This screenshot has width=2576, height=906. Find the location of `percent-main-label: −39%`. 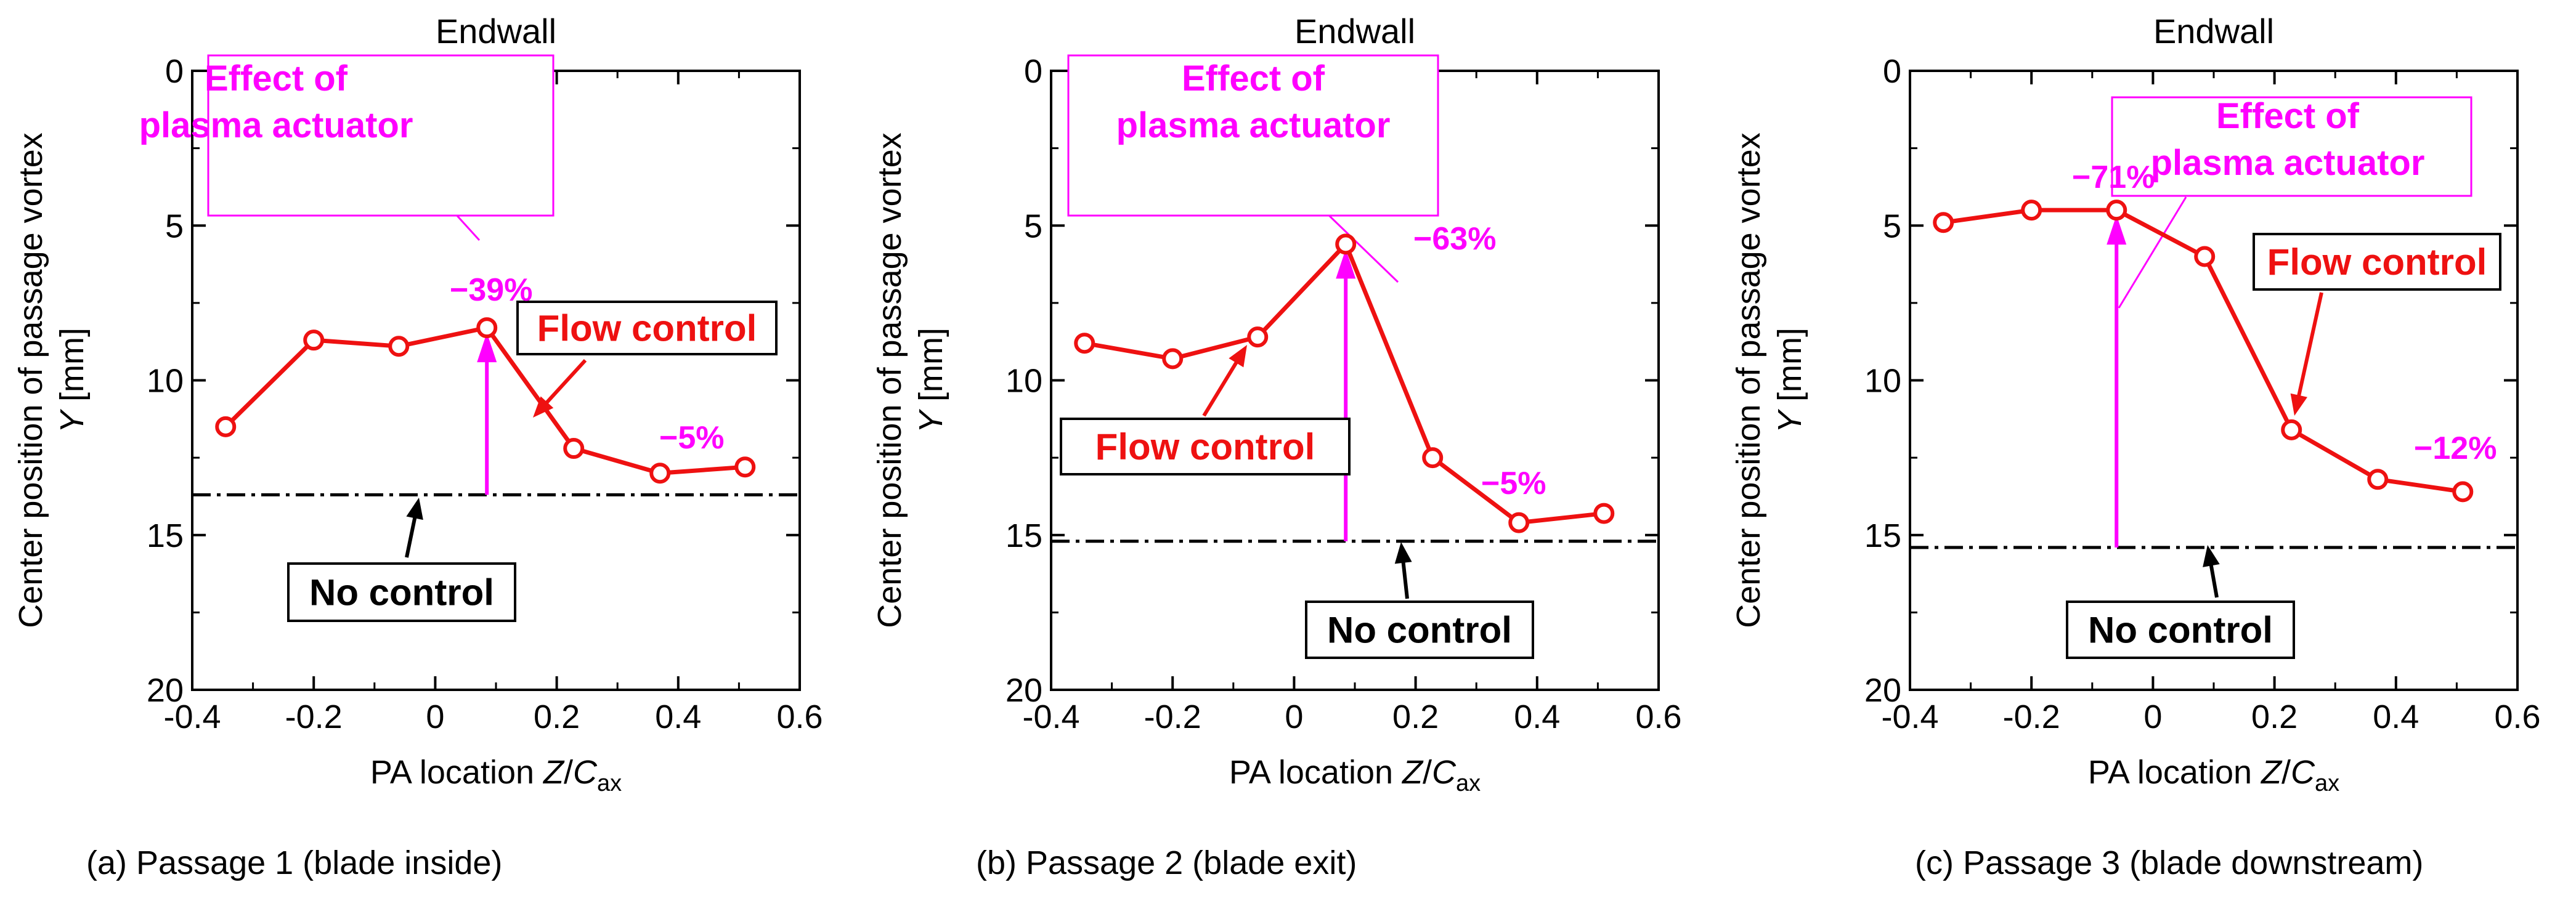

percent-main-label: −39% is located at coordinates (491, 290).